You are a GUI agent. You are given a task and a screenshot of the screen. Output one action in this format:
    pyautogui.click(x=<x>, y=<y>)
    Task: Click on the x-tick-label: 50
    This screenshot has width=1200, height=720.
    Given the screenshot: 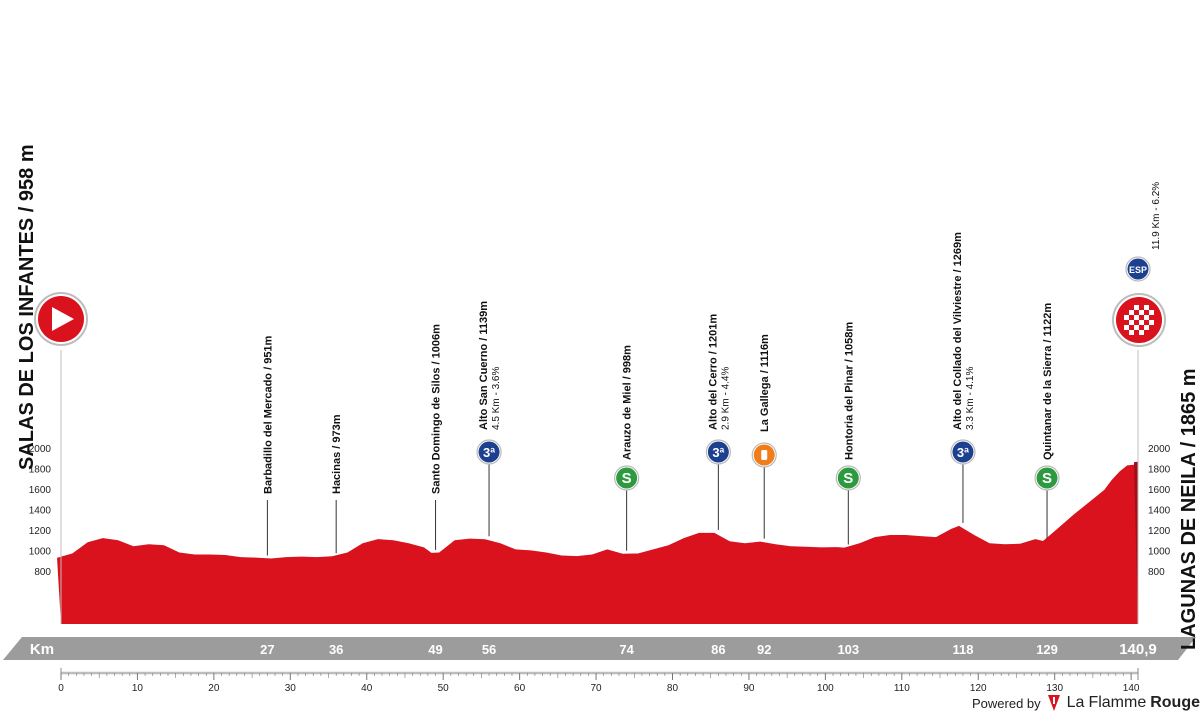 What is the action you would take?
    pyautogui.click(x=444, y=688)
    